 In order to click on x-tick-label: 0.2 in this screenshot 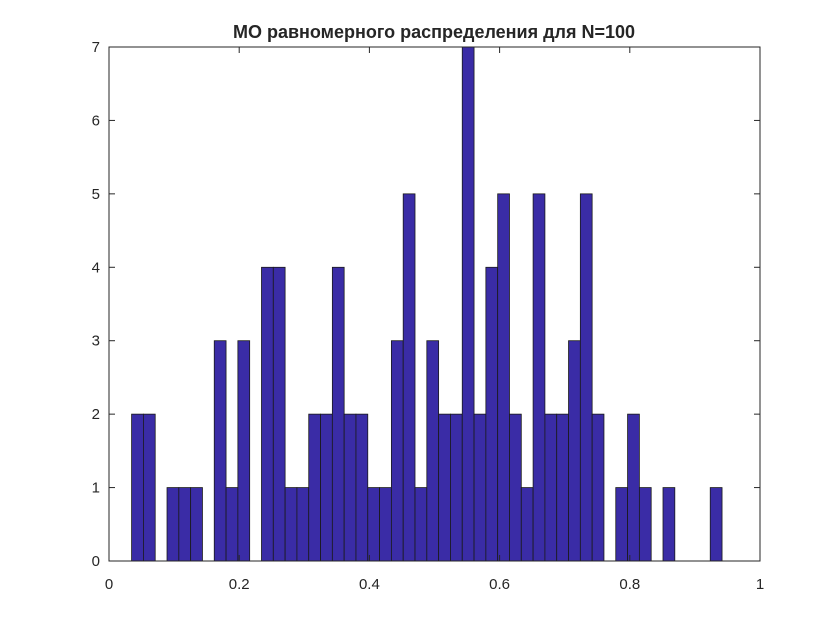, I will do `click(239, 584)`.